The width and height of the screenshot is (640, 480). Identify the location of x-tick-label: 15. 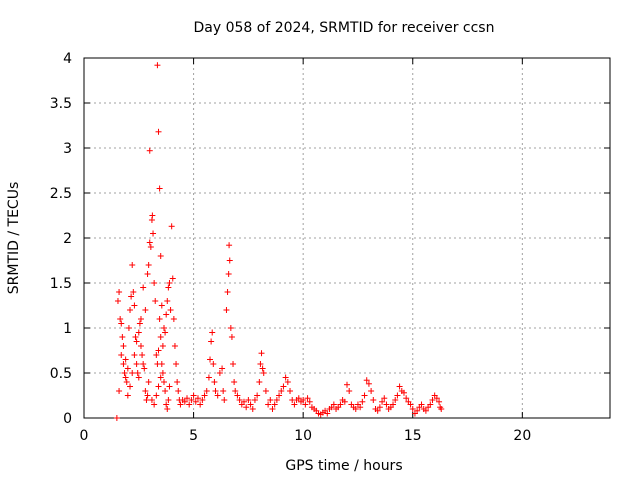
(413, 436).